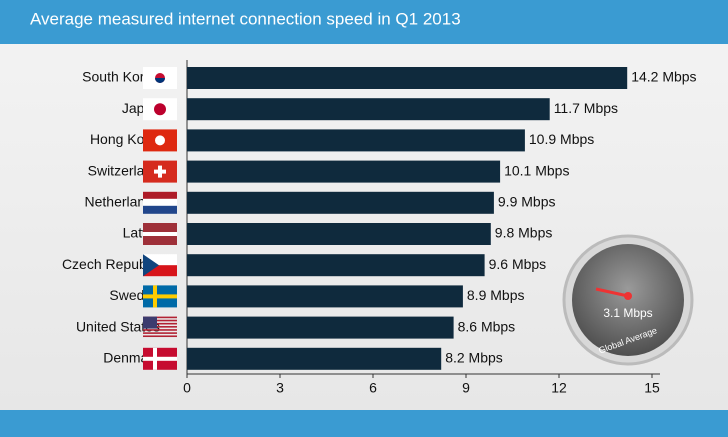 The width and height of the screenshot is (728, 437). Describe the element at coordinates (373, 388) in the screenshot. I see `x-tick-label: 6` at that location.